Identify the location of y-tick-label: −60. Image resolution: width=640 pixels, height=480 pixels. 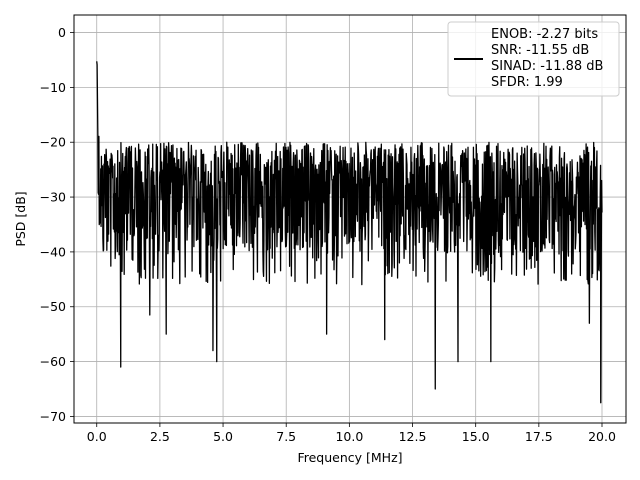
(53, 361).